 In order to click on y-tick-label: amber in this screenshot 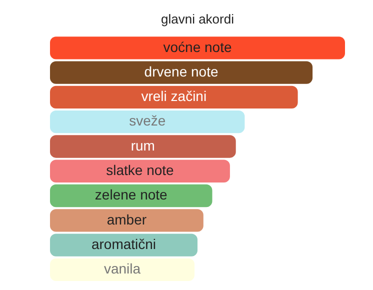, I will do `click(126, 219)`.